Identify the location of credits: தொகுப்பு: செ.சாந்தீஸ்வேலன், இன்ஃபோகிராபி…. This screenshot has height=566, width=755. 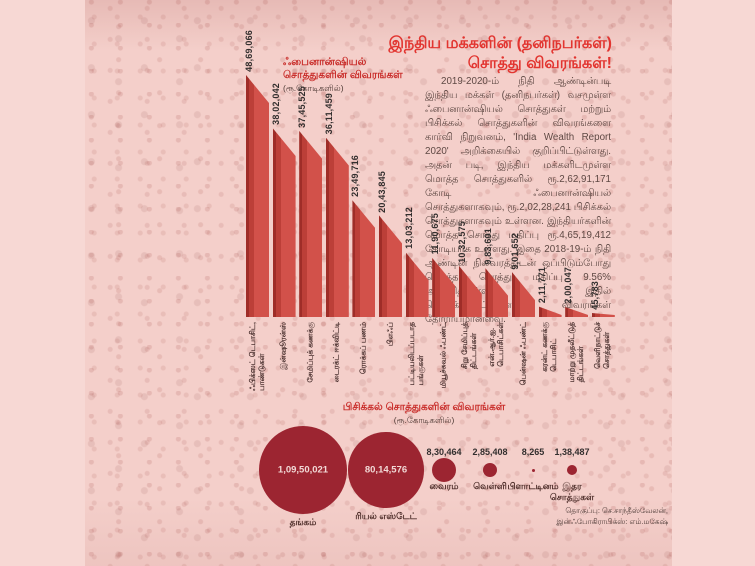
(612, 517).